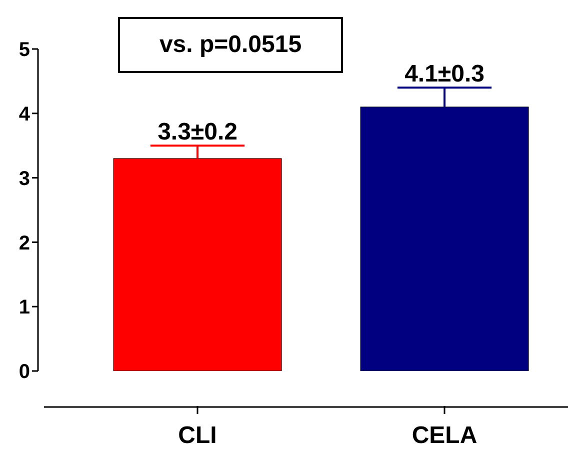  Describe the element at coordinates (198, 132) in the screenshot. I see `data-label: 3.3±0.2` at that location.